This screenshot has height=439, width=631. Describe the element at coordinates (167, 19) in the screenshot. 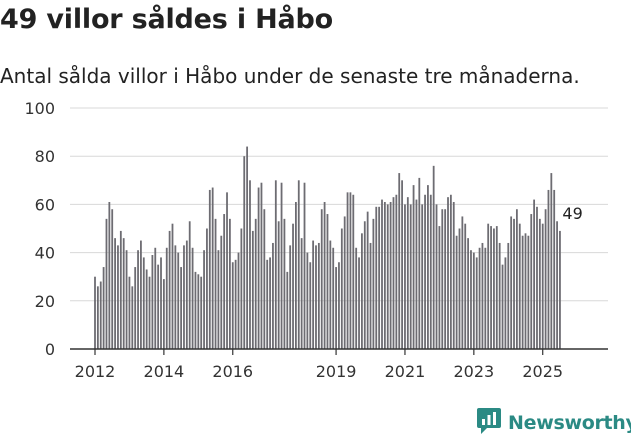

I see `chart-title: 49 villor såldes i Håbo` at that location.